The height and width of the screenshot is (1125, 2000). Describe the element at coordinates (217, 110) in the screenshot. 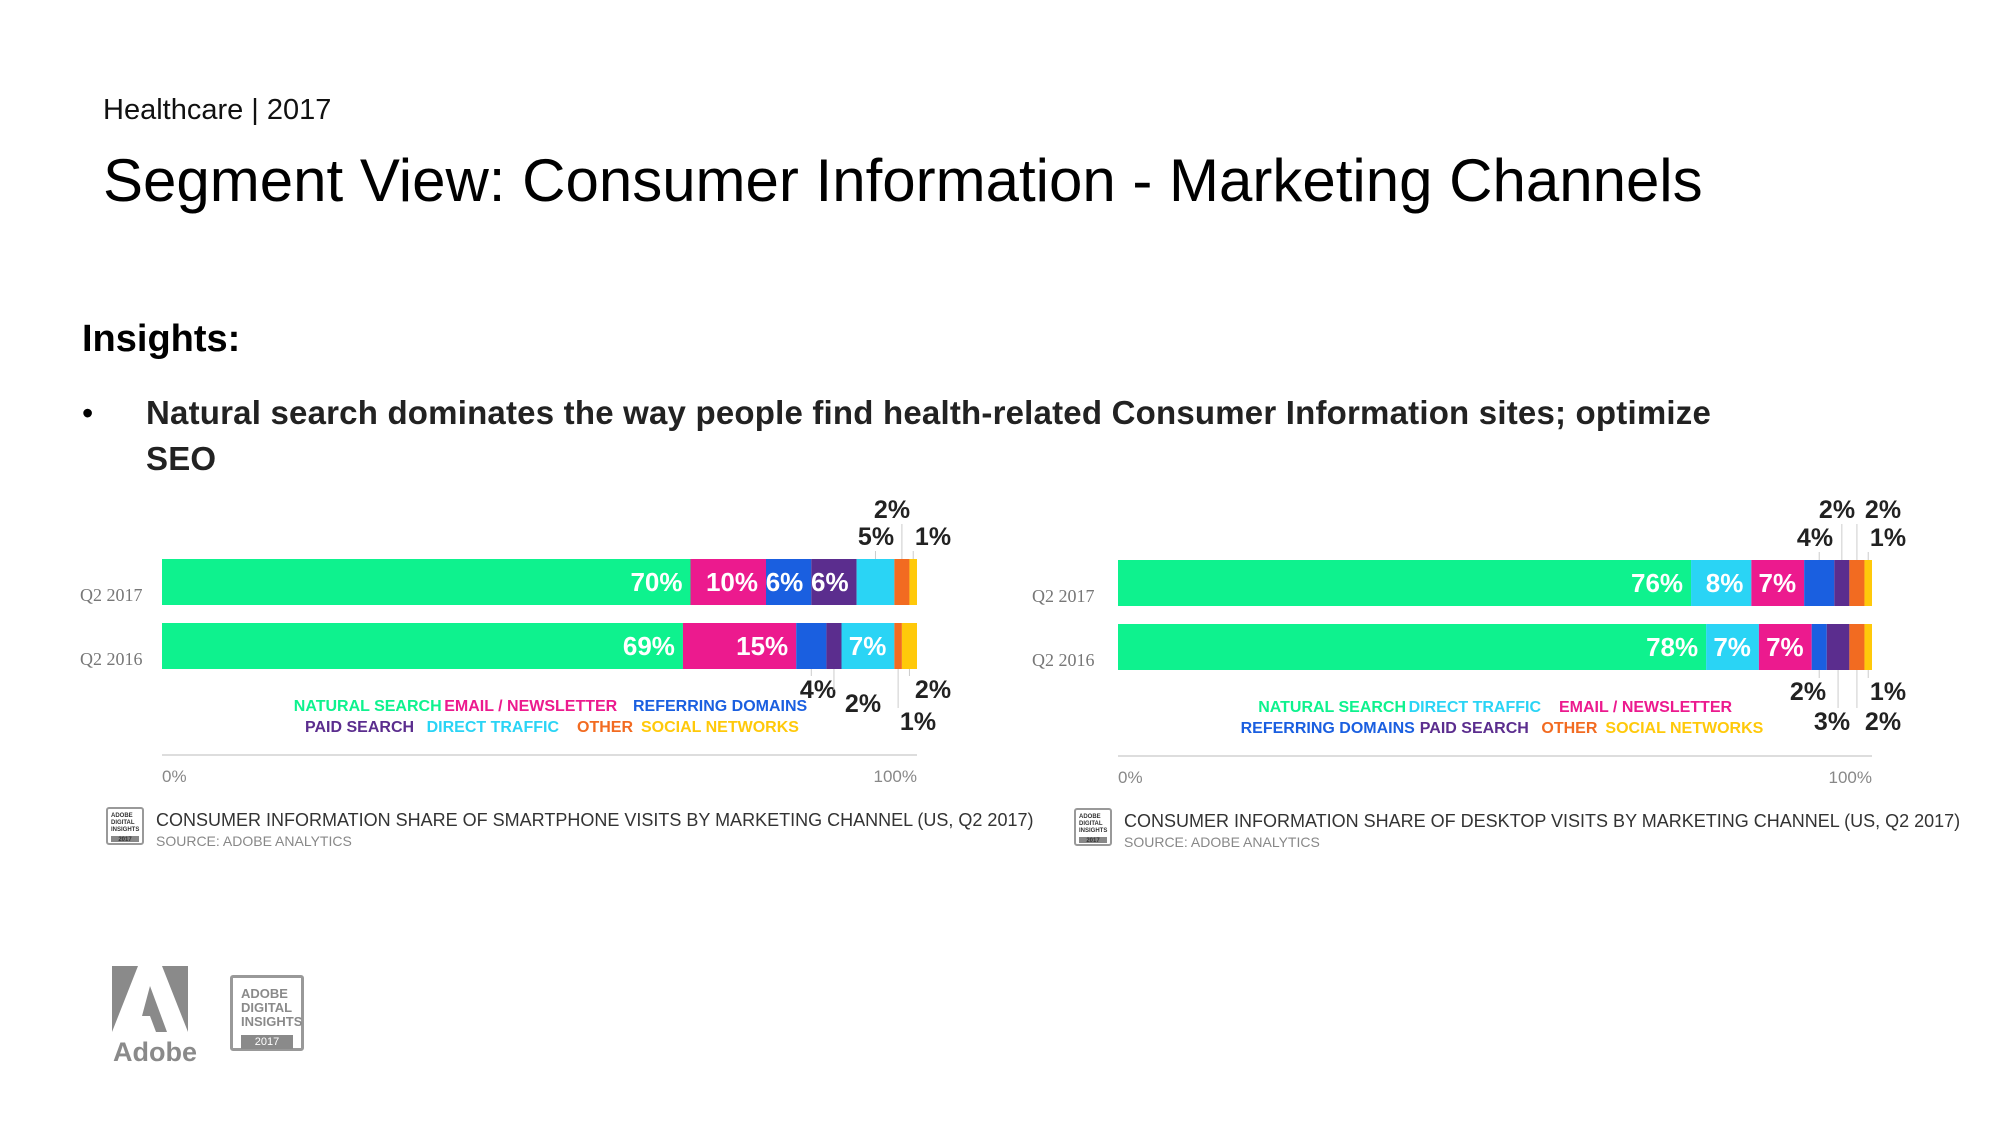

I see `page-kicker: Healthcare | 2017` at that location.